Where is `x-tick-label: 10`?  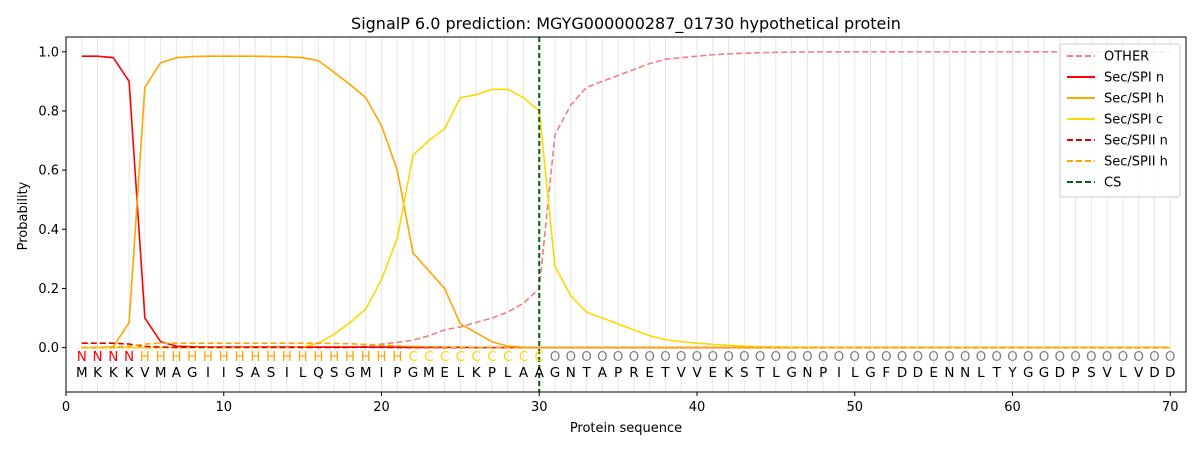 x-tick-label: 10 is located at coordinates (223, 407).